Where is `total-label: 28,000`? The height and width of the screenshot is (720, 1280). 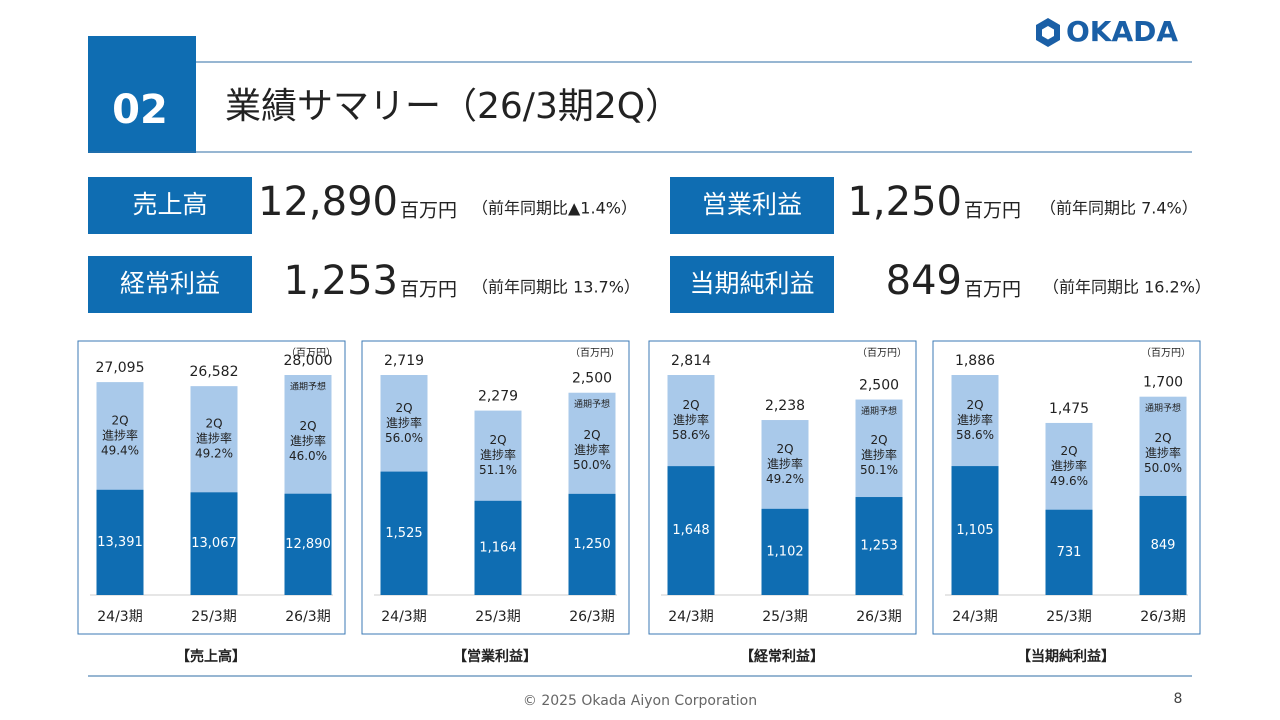
total-label: 28,000 is located at coordinates (308, 361).